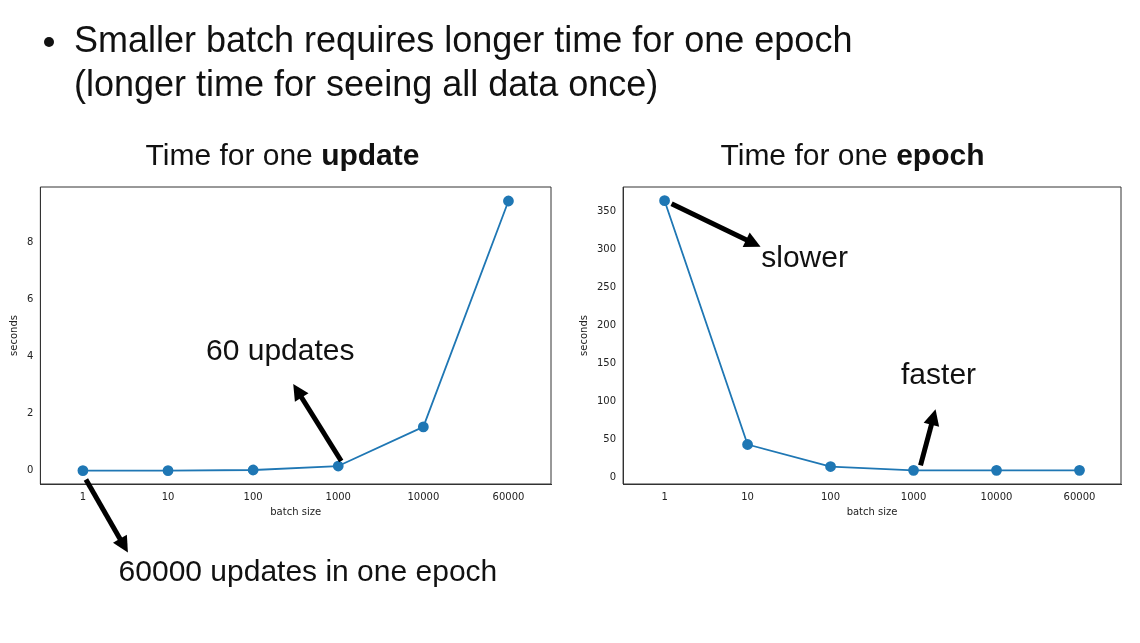  I want to click on chart-title: Time for one update, so click(282, 155).